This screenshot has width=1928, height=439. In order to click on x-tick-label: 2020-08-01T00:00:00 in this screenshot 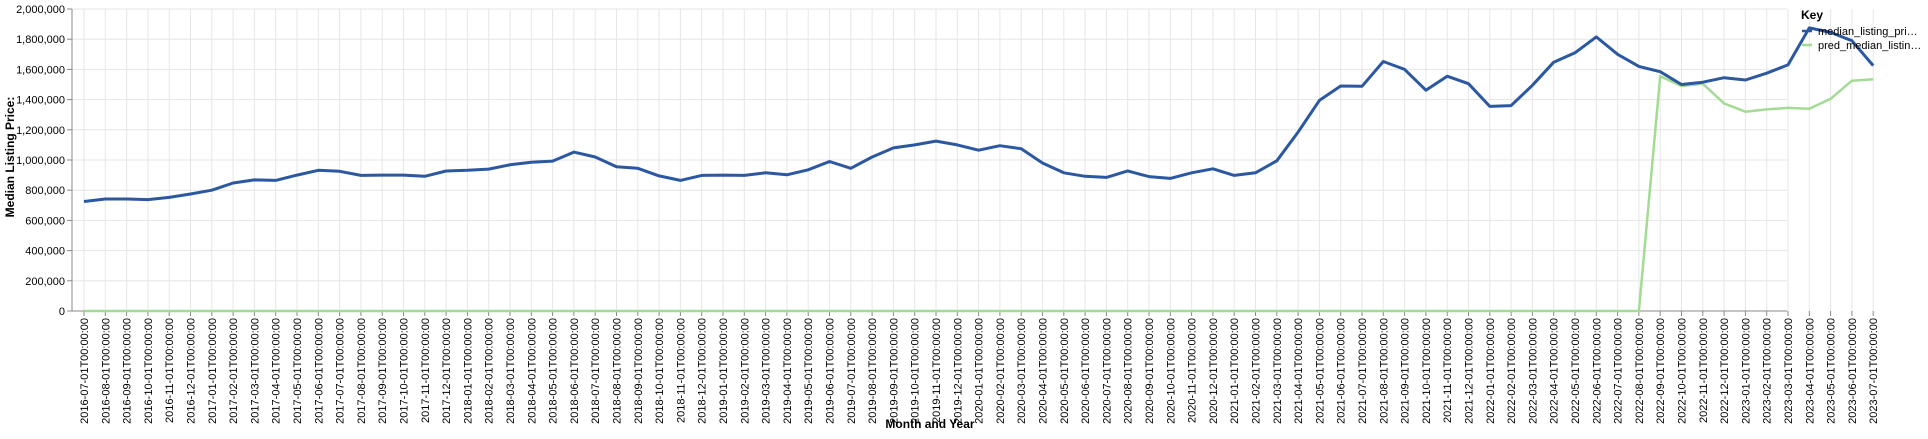, I will do `click(1129, 371)`.